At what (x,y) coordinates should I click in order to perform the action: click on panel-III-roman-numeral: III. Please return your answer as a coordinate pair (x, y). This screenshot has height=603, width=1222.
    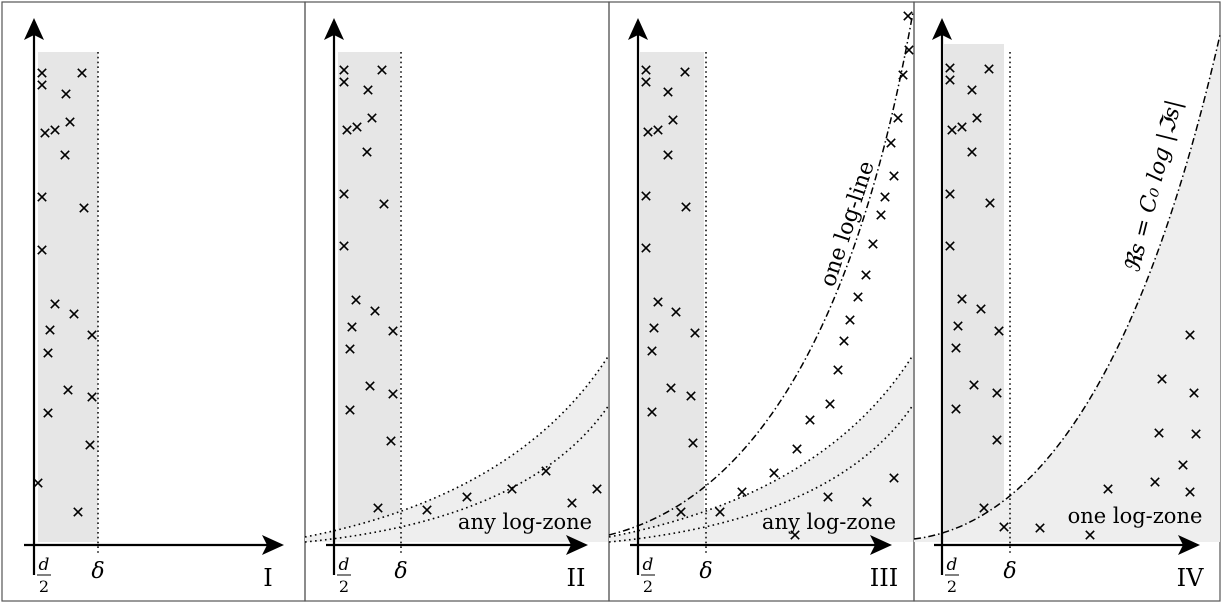
    Looking at the image, I should click on (884, 578).